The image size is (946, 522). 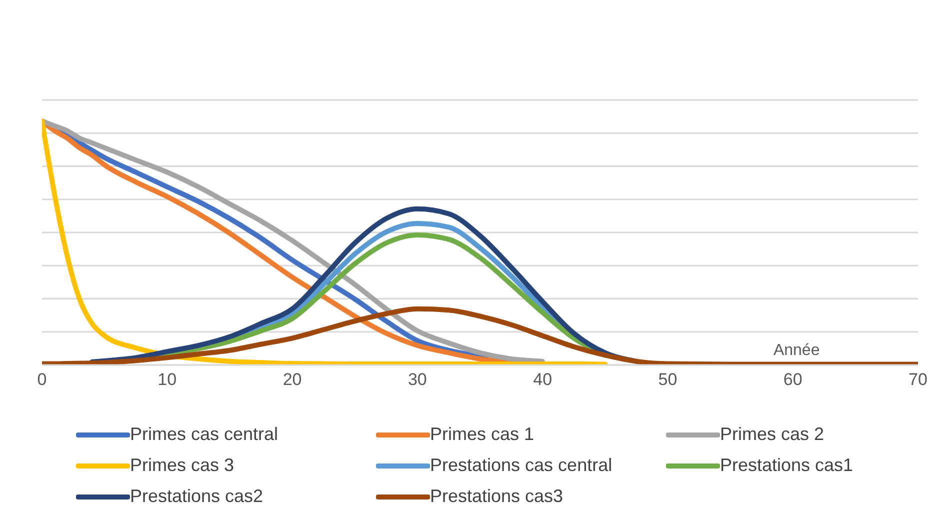 What do you see at coordinates (204, 434) in the screenshot?
I see `legend-label: Primes cas central` at bounding box center [204, 434].